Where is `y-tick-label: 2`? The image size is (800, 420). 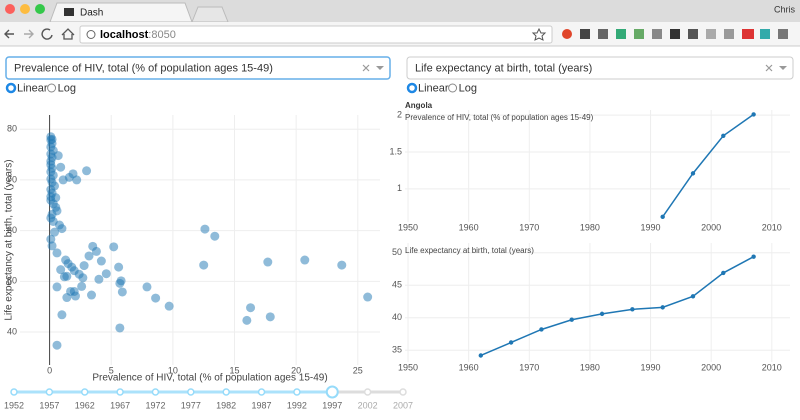
y-tick-label: 2 is located at coordinates (399, 115).